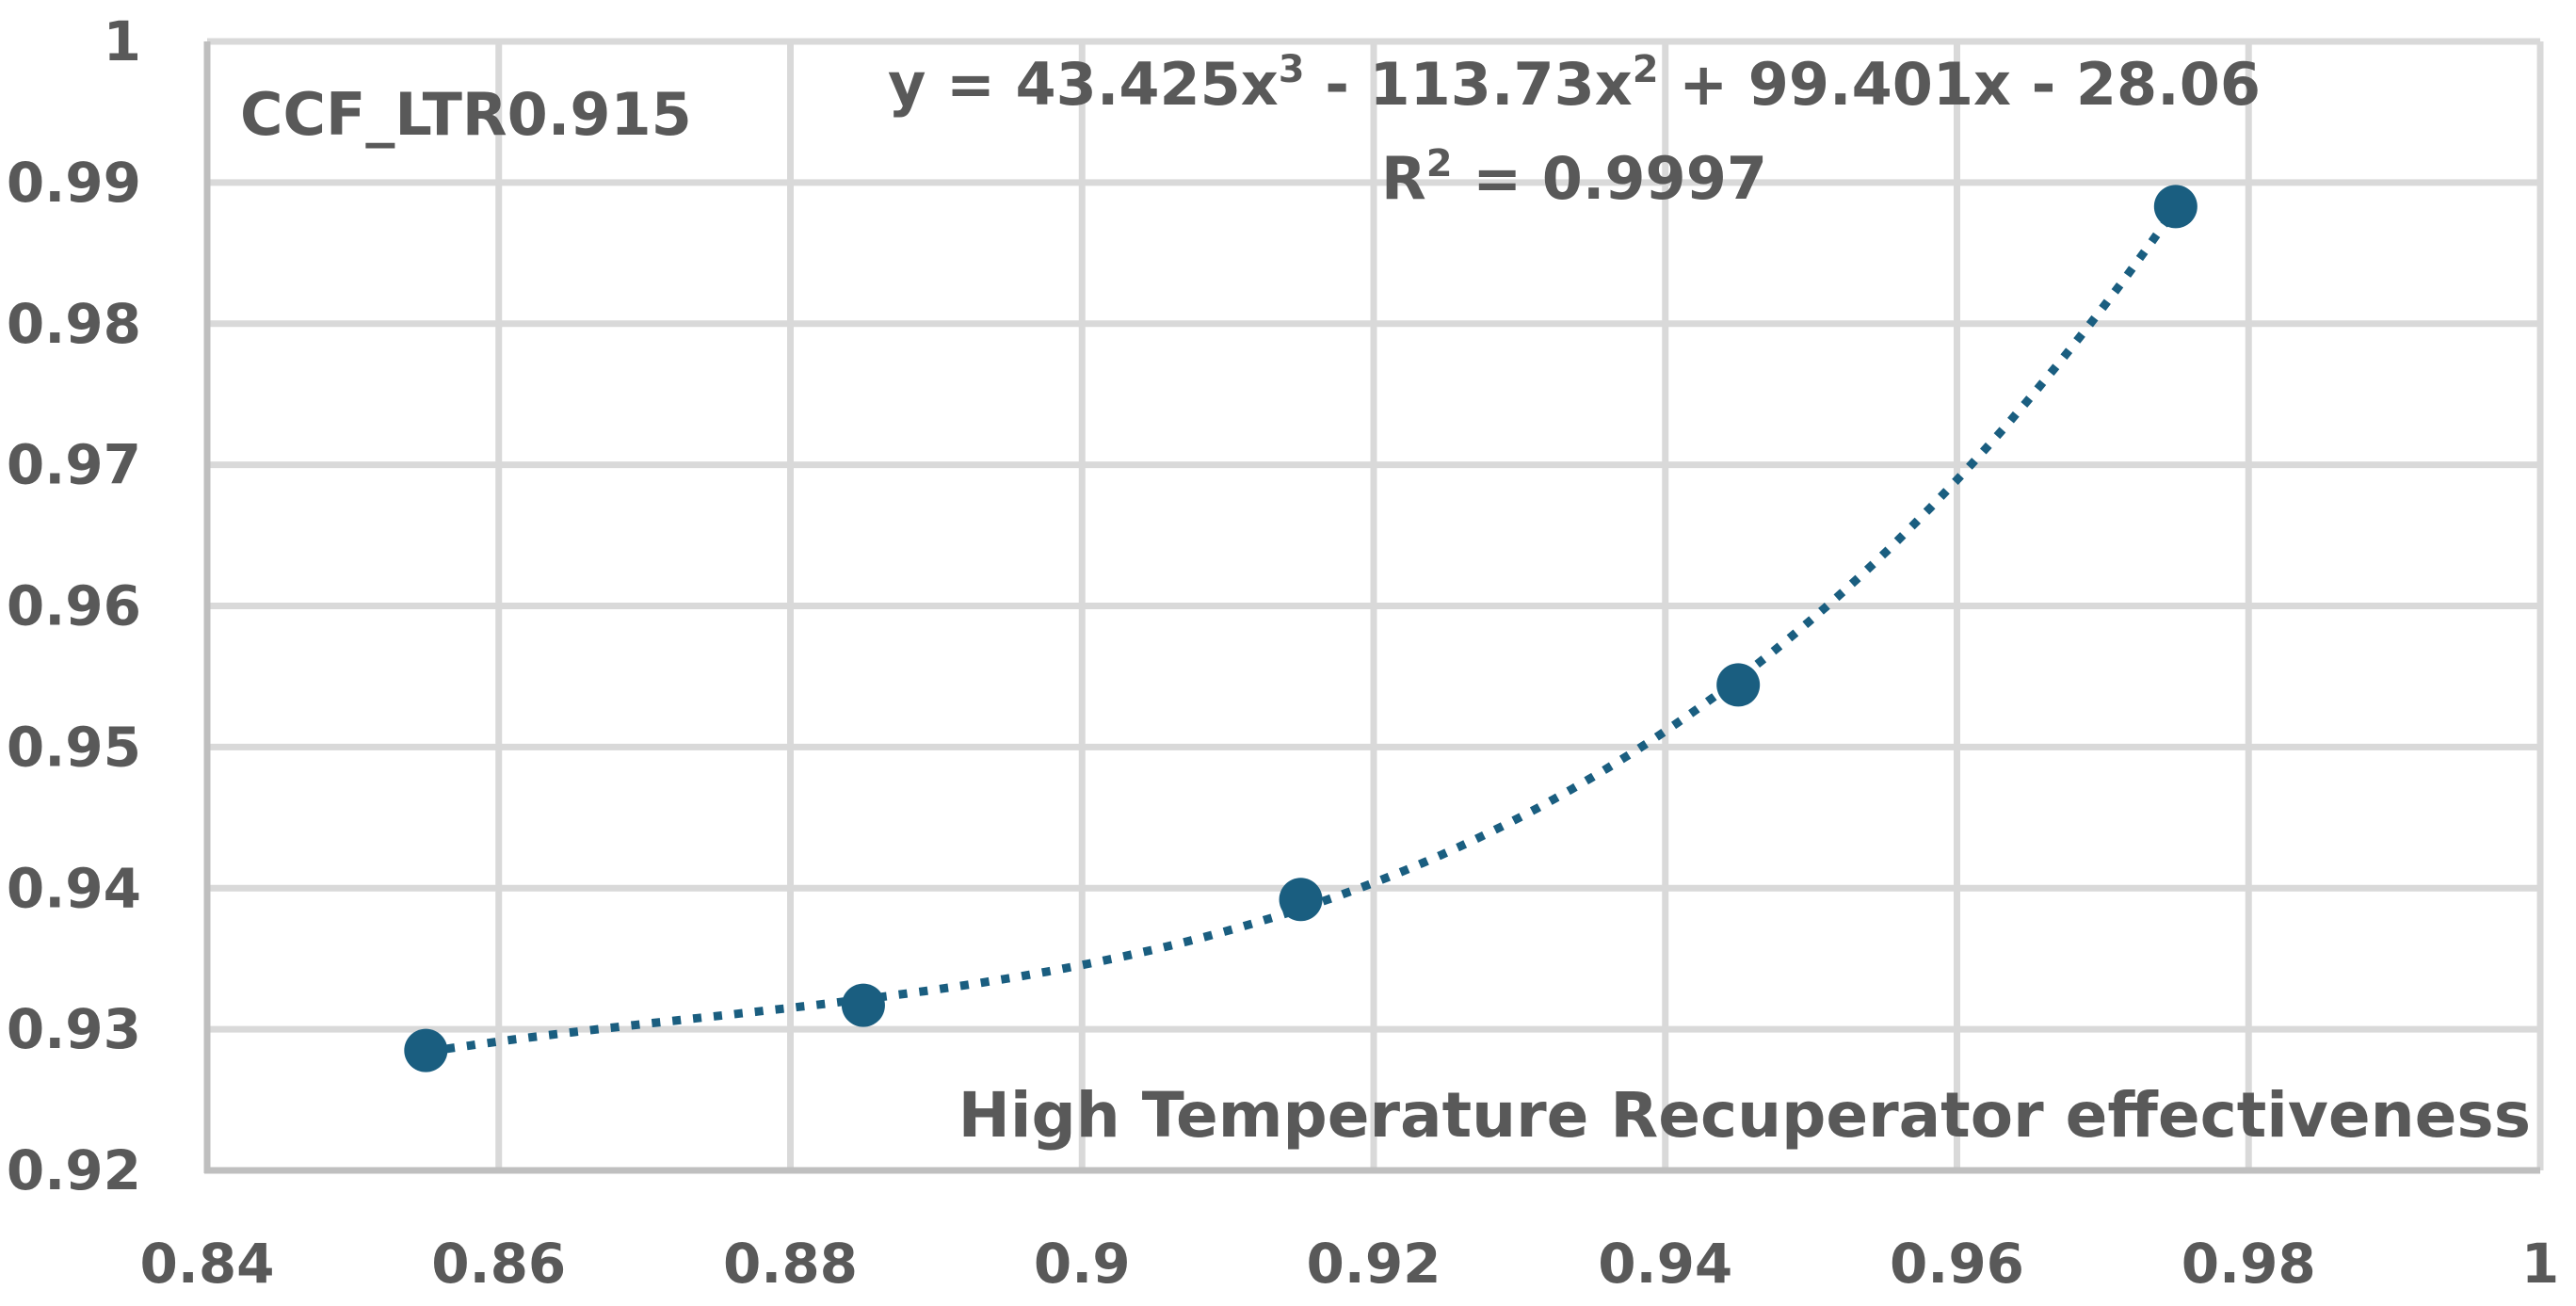 The width and height of the screenshot is (2576, 1306). What do you see at coordinates (466, 114) in the screenshot?
I see `series-annotation: CCF_LTR0.915` at bounding box center [466, 114].